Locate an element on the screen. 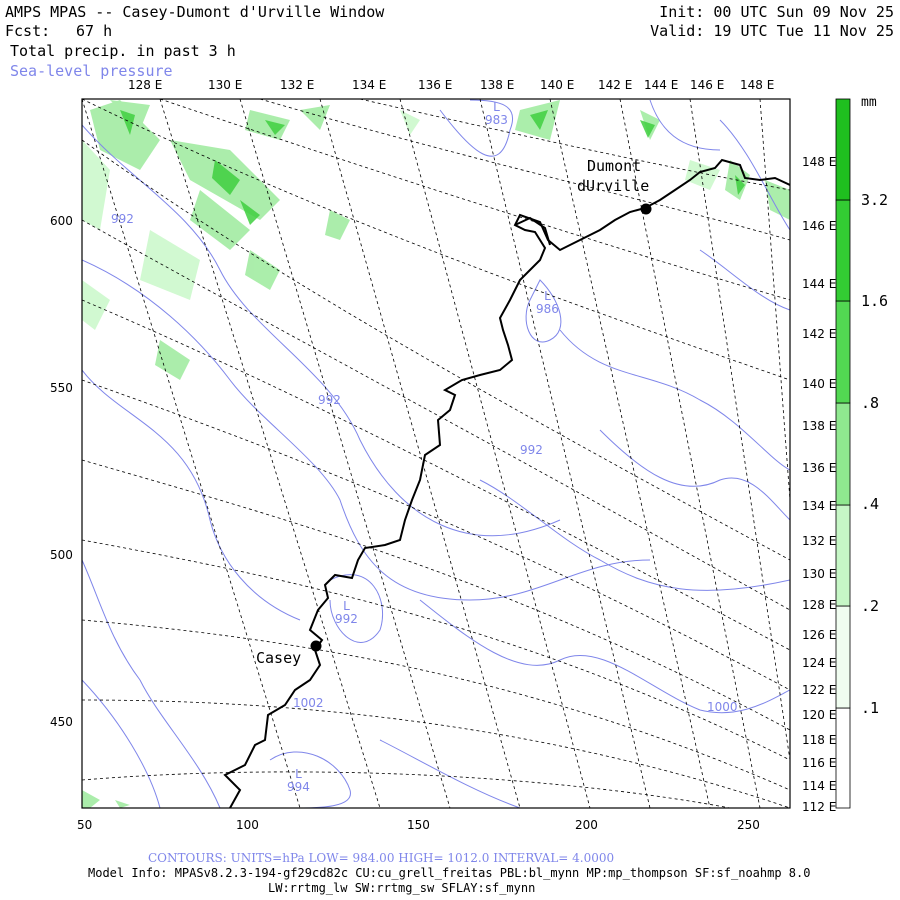 The image size is (900, 900). right-lon-label: 134 E is located at coordinates (819, 506).